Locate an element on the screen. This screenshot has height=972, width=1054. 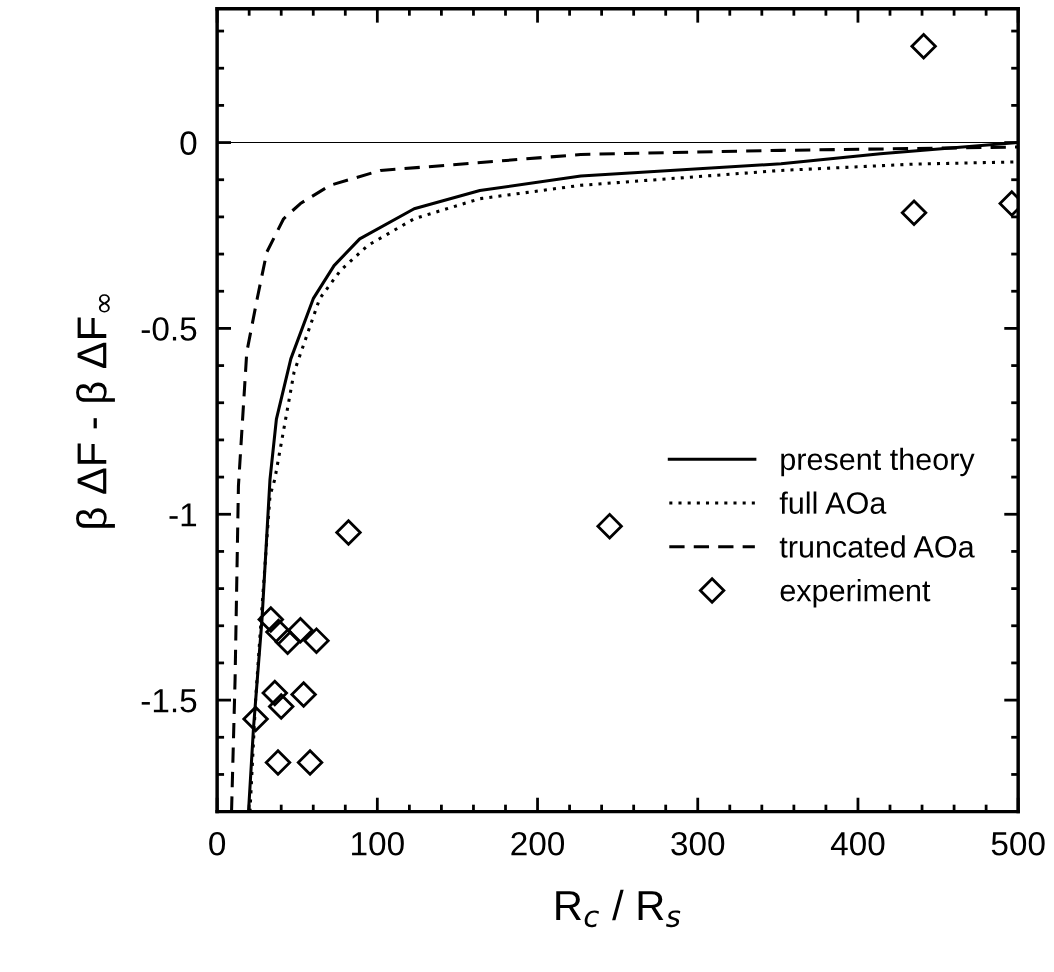
x-tick-label: 300 is located at coordinates (698, 843).